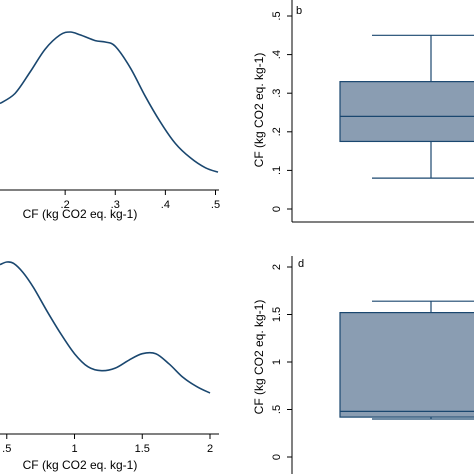 Image resolution: width=474 pixels, height=474 pixels. Describe the element at coordinates (277, 93) in the screenshot. I see `y-tick-label-b: .3` at that location.